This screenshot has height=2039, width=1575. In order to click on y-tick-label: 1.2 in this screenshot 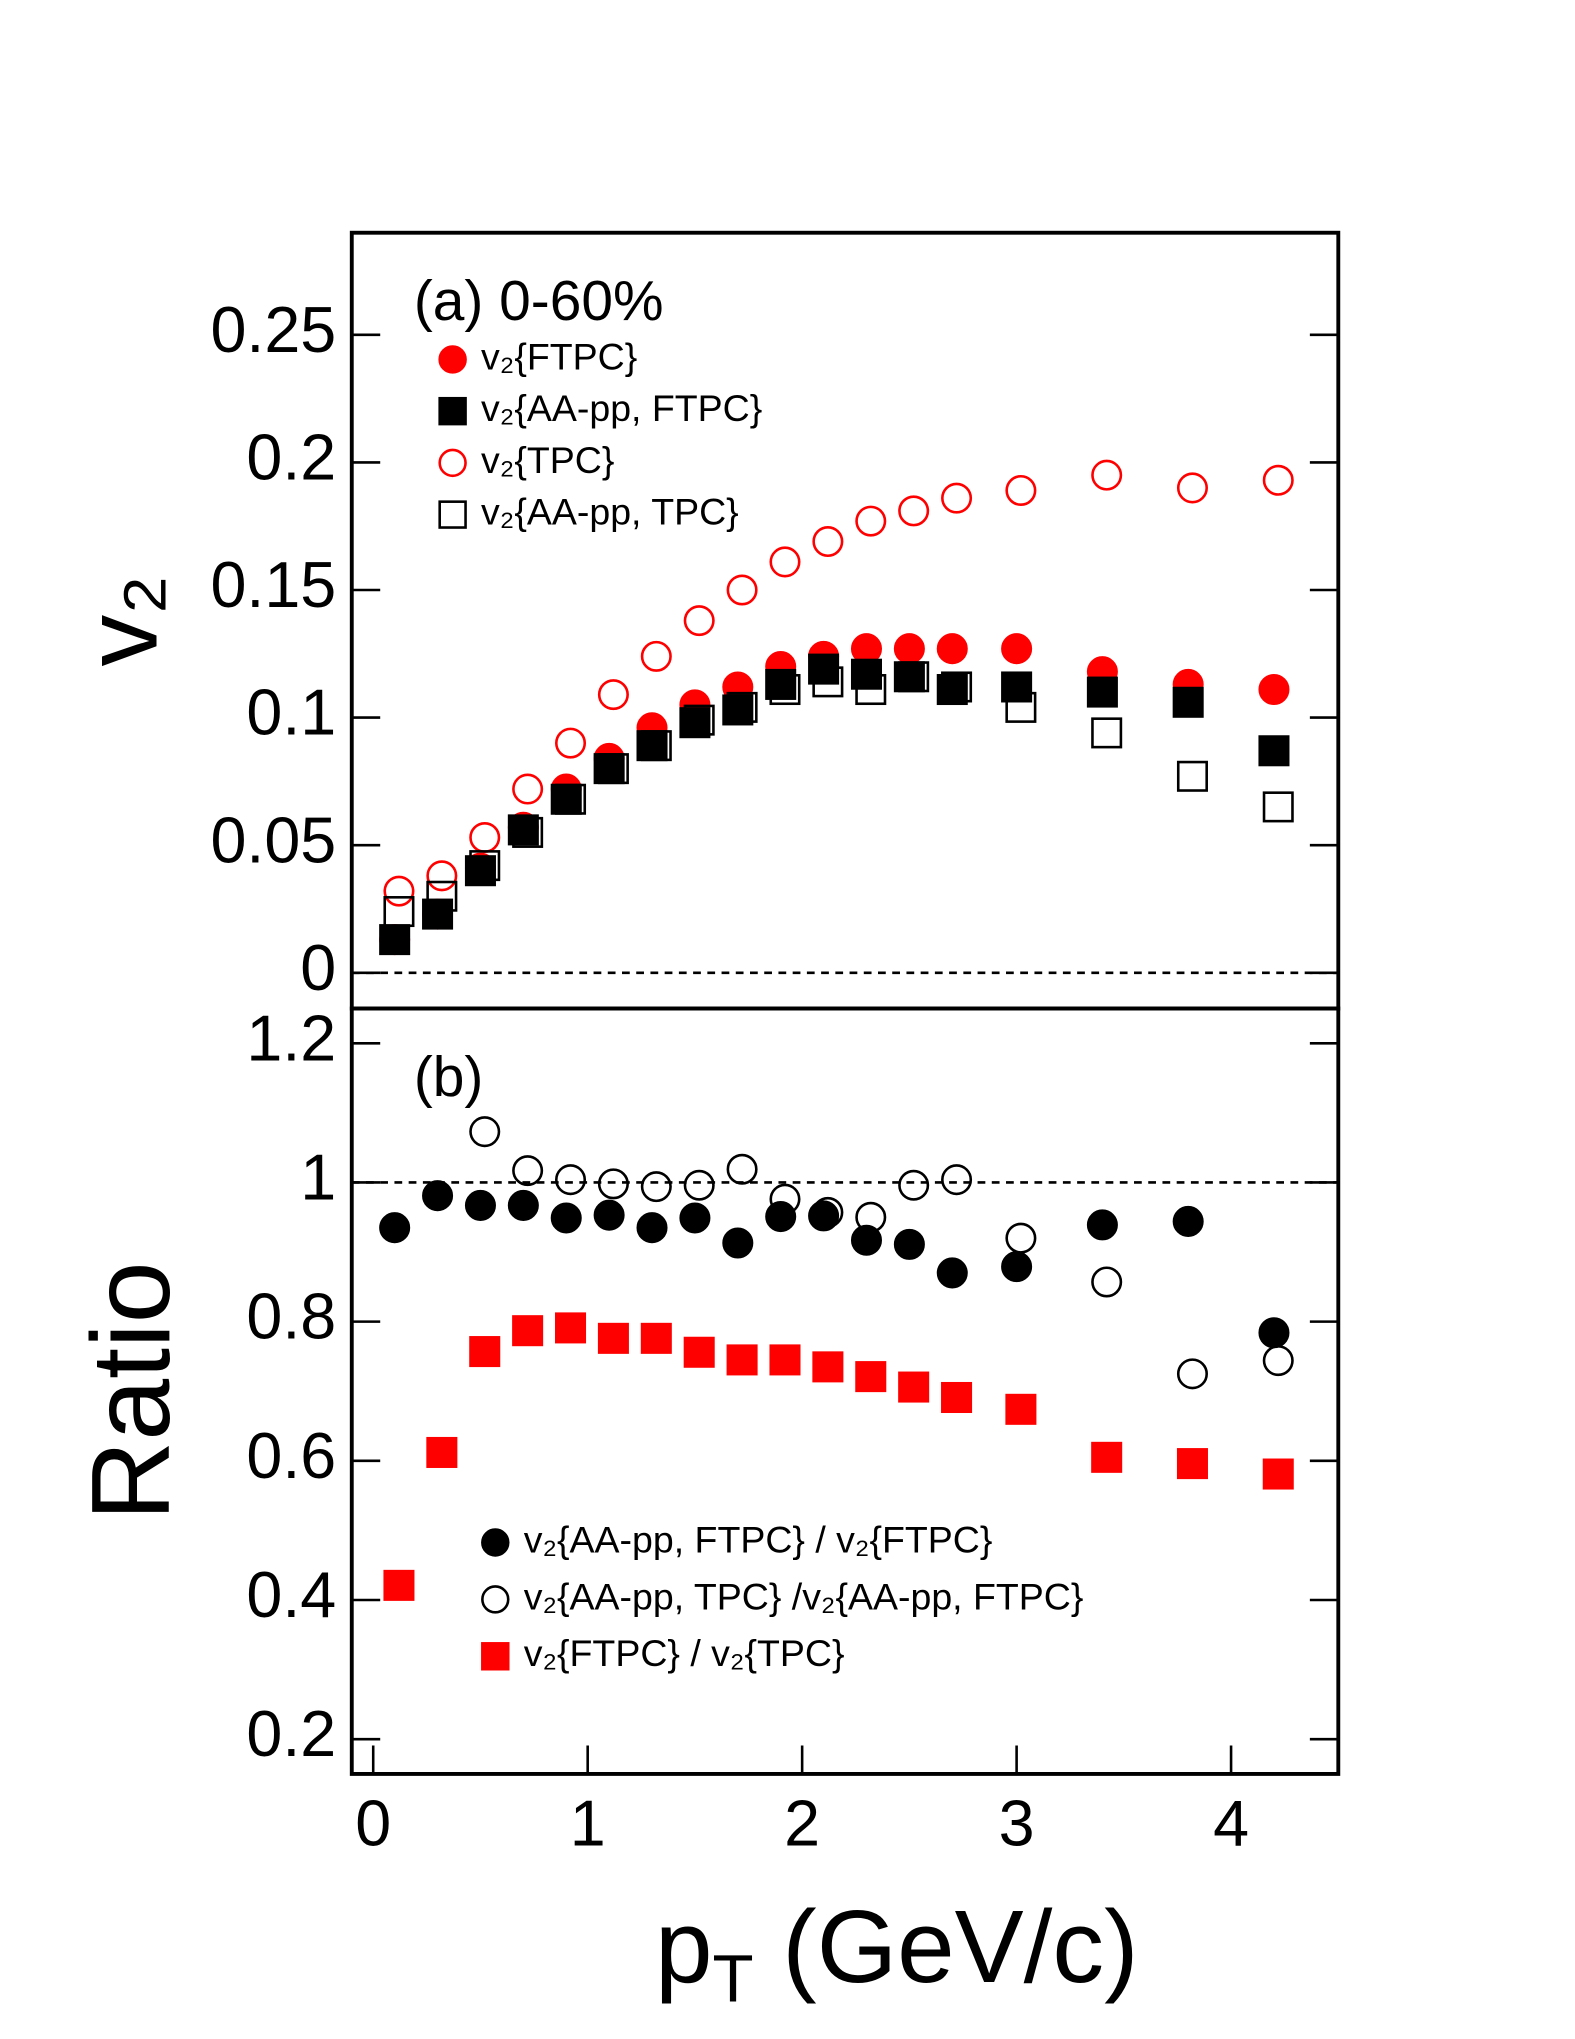, I will do `click(291, 1037)`.